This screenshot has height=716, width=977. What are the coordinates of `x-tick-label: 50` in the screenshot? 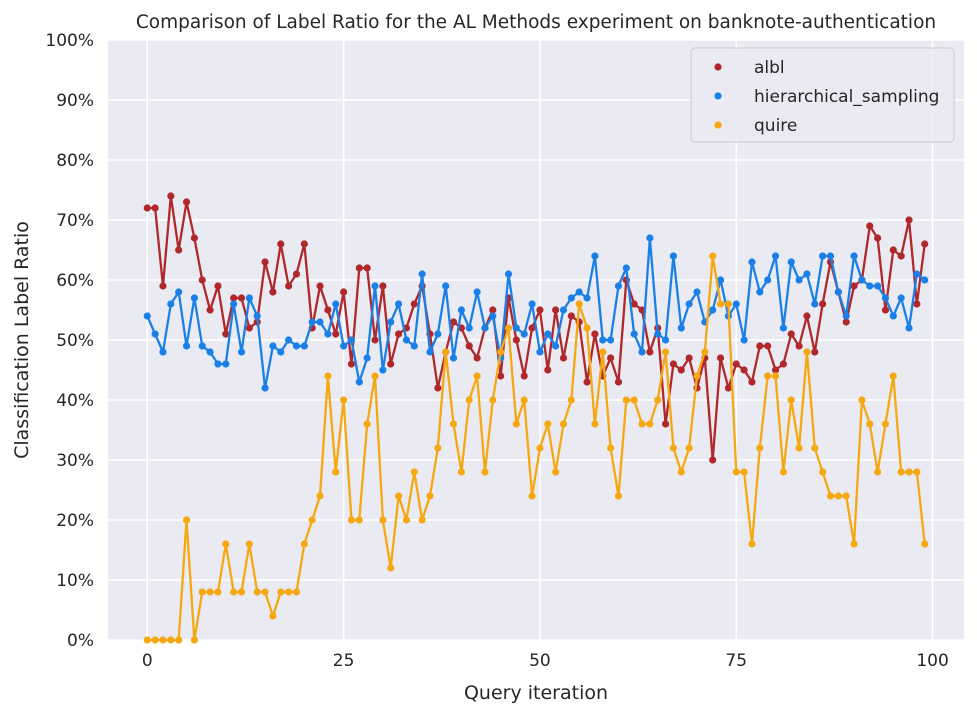 It's located at (540, 661).